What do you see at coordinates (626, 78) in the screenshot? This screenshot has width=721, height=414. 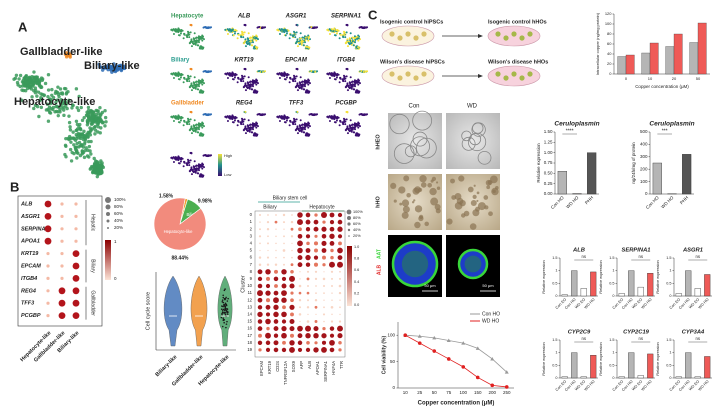 I see `x-tick-label: 0` at bounding box center [626, 78].